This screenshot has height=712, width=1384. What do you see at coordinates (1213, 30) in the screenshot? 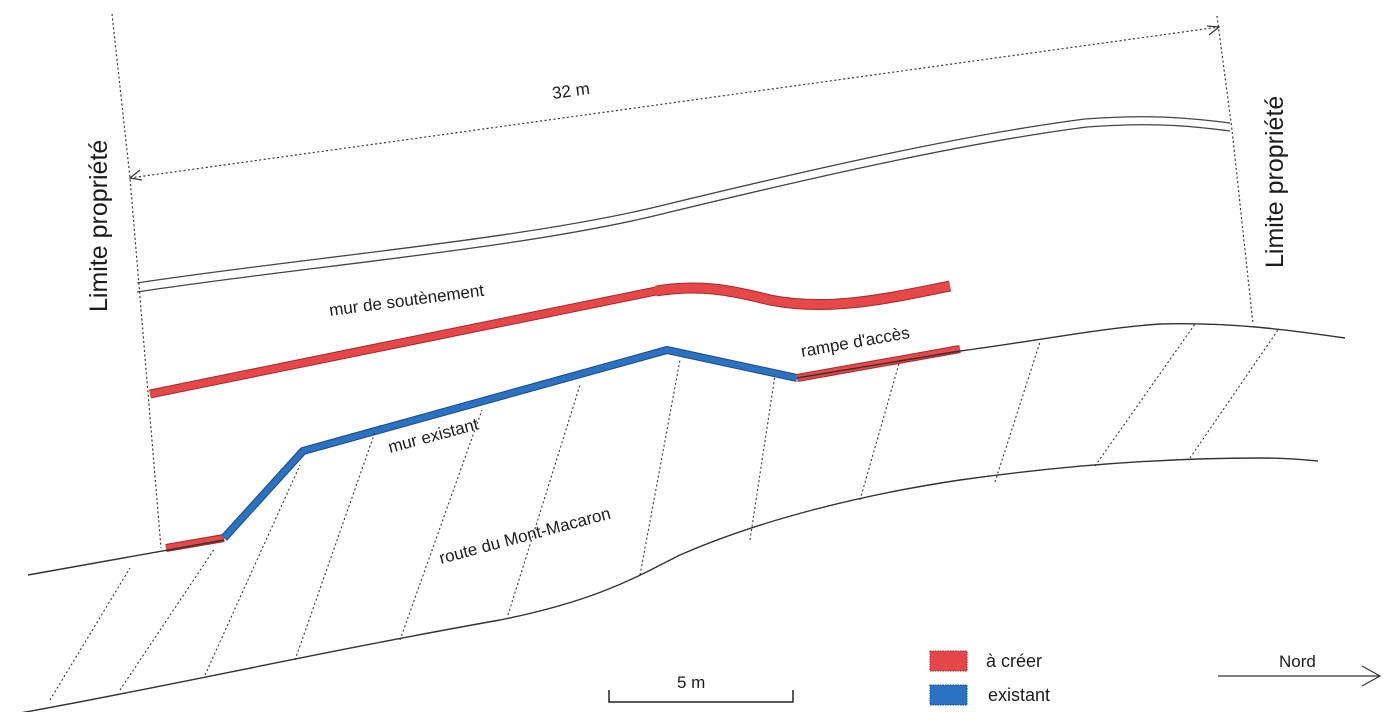
I see `dimension-arrow-right` at bounding box center [1213, 30].